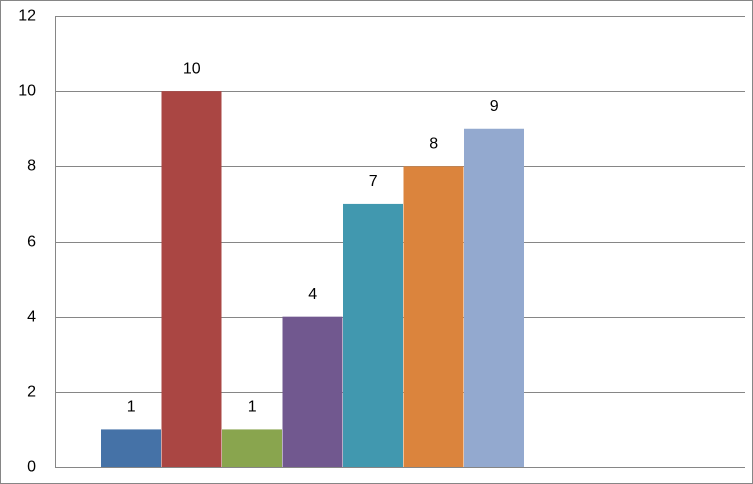  What do you see at coordinates (31, 467) in the screenshot?
I see `y-tick-label: 0` at bounding box center [31, 467].